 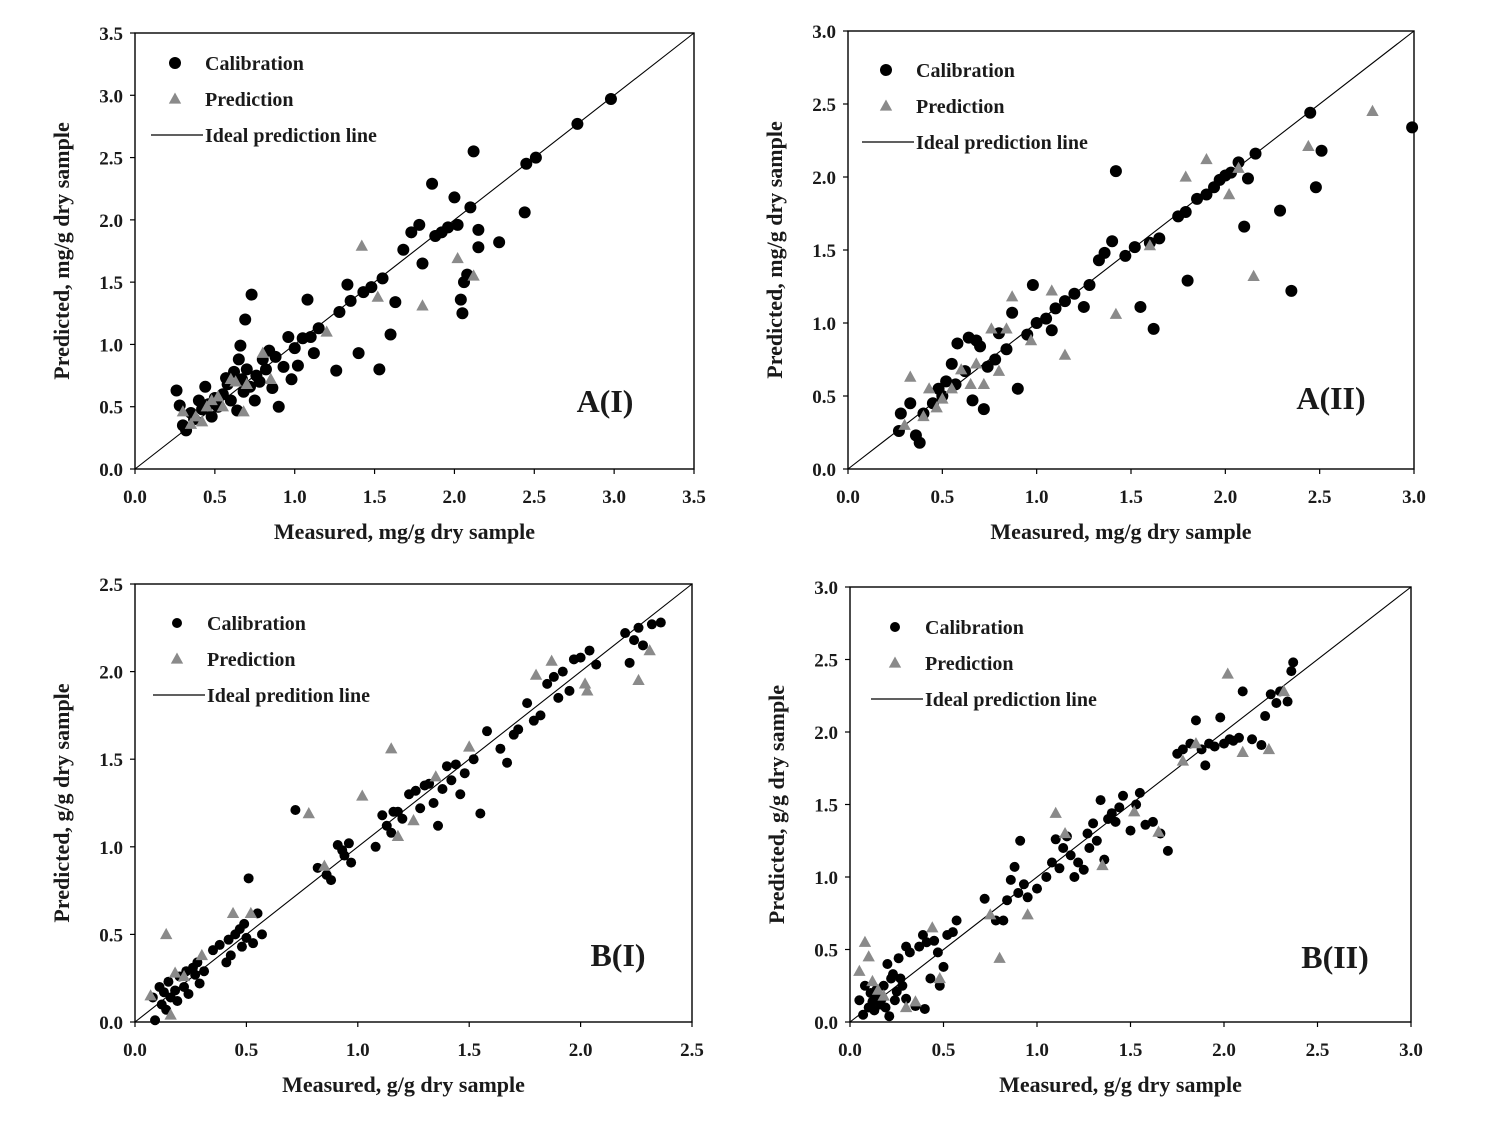 What do you see at coordinates (605, 401) in the screenshot?
I see `panel-label: A(I)` at bounding box center [605, 401].